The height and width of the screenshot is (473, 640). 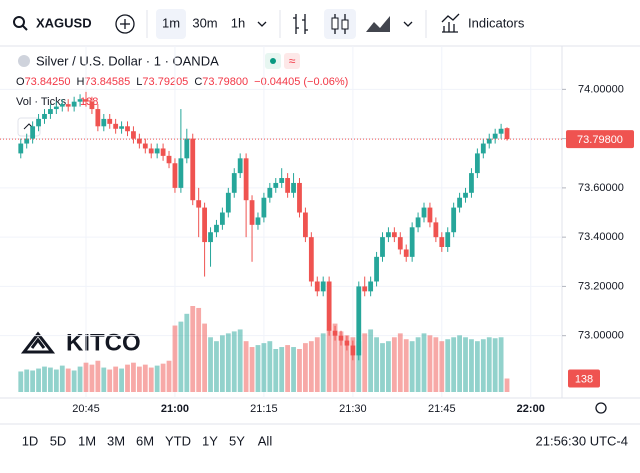 What do you see at coordinates (178, 440) in the screenshot?
I see `range-button: YTD` at bounding box center [178, 440].